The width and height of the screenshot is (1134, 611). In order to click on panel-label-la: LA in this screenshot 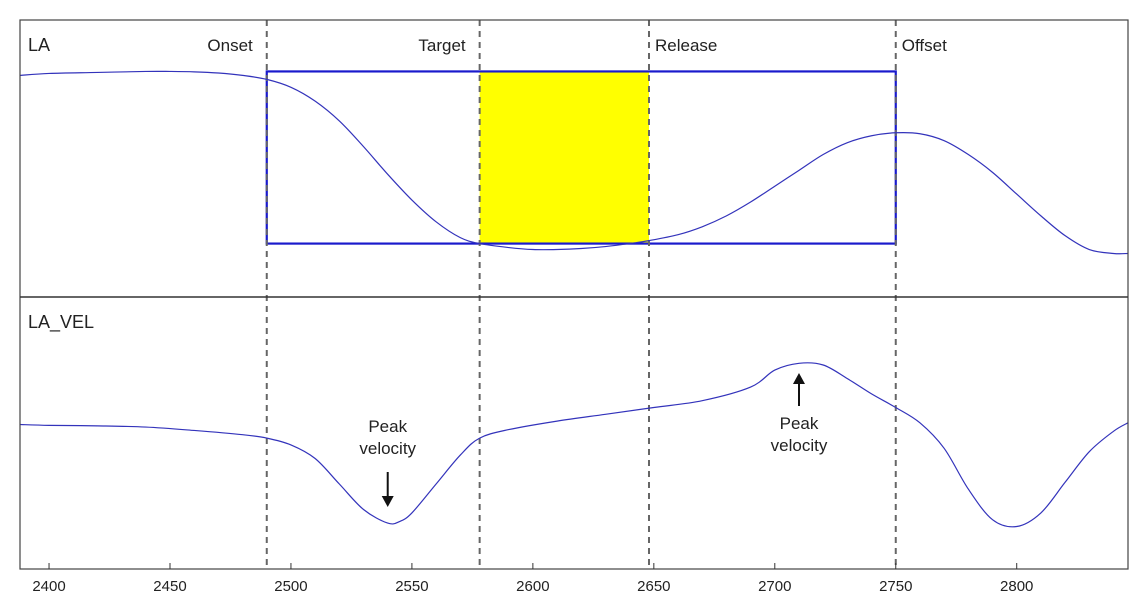, I will do `click(39, 45)`.